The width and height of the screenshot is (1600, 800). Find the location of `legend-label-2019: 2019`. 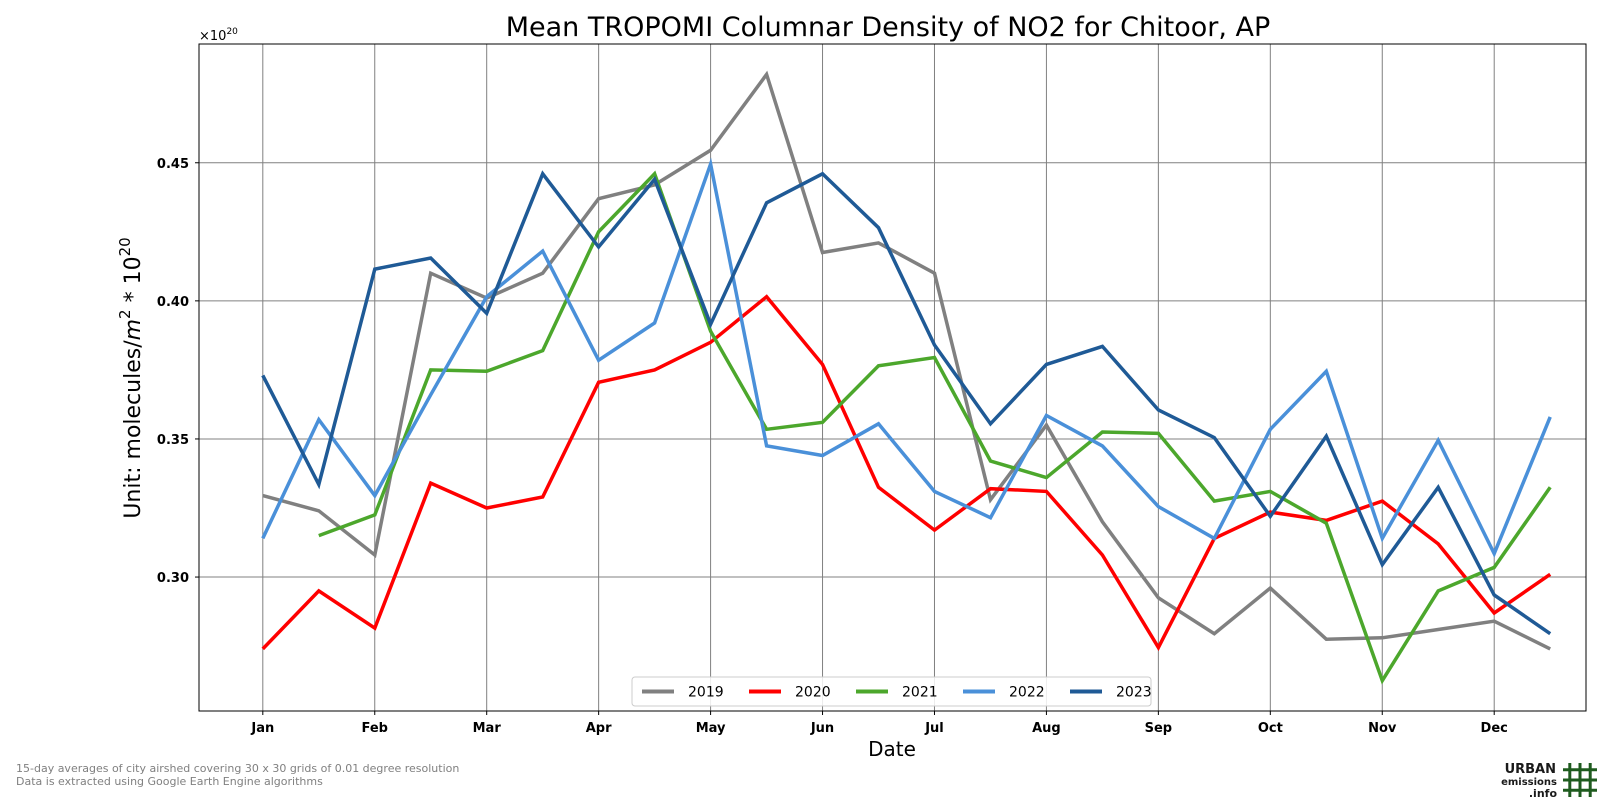

legend-label-2019: 2019 is located at coordinates (706, 693).